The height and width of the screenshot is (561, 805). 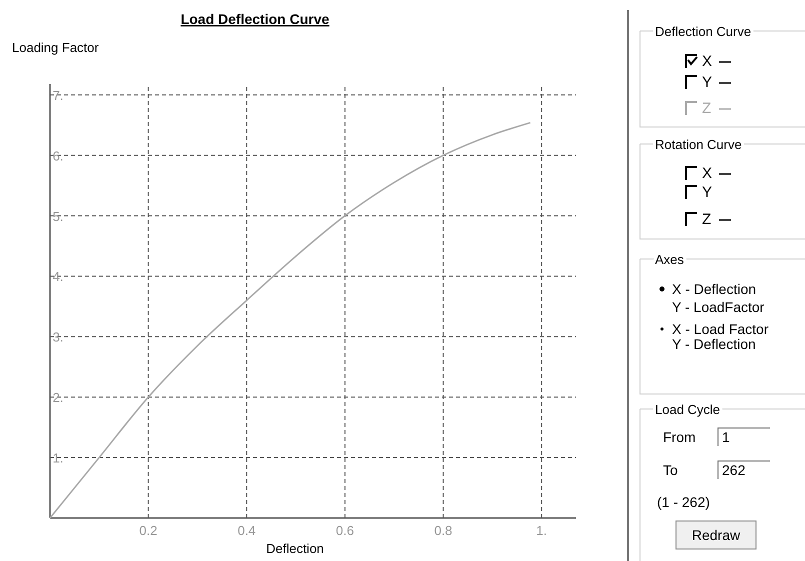 I want to click on text: 262, so click(x=734, y=470).